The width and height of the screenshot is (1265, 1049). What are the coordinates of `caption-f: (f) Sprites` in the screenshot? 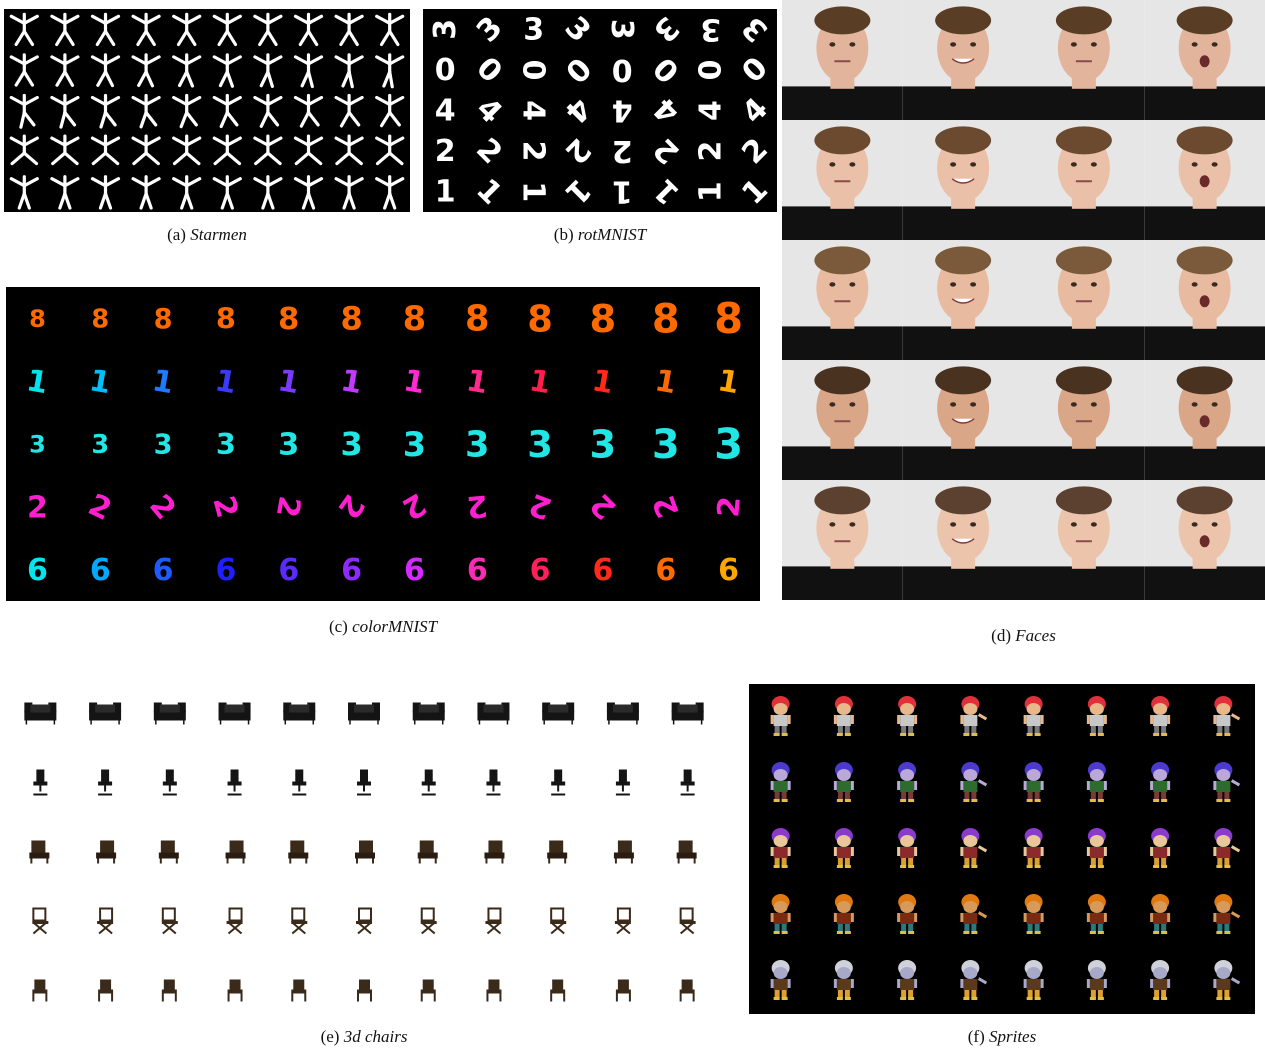 It's located at (1002, 1037).